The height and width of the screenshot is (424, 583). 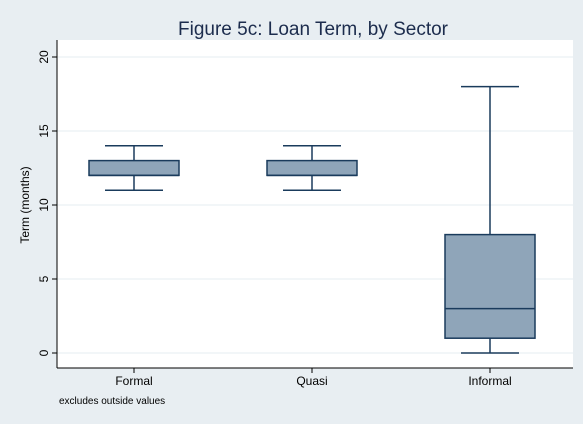 I want to click on chart-title: Figure 5c: Loan Term, by Sector, so click(x=313, y=29).